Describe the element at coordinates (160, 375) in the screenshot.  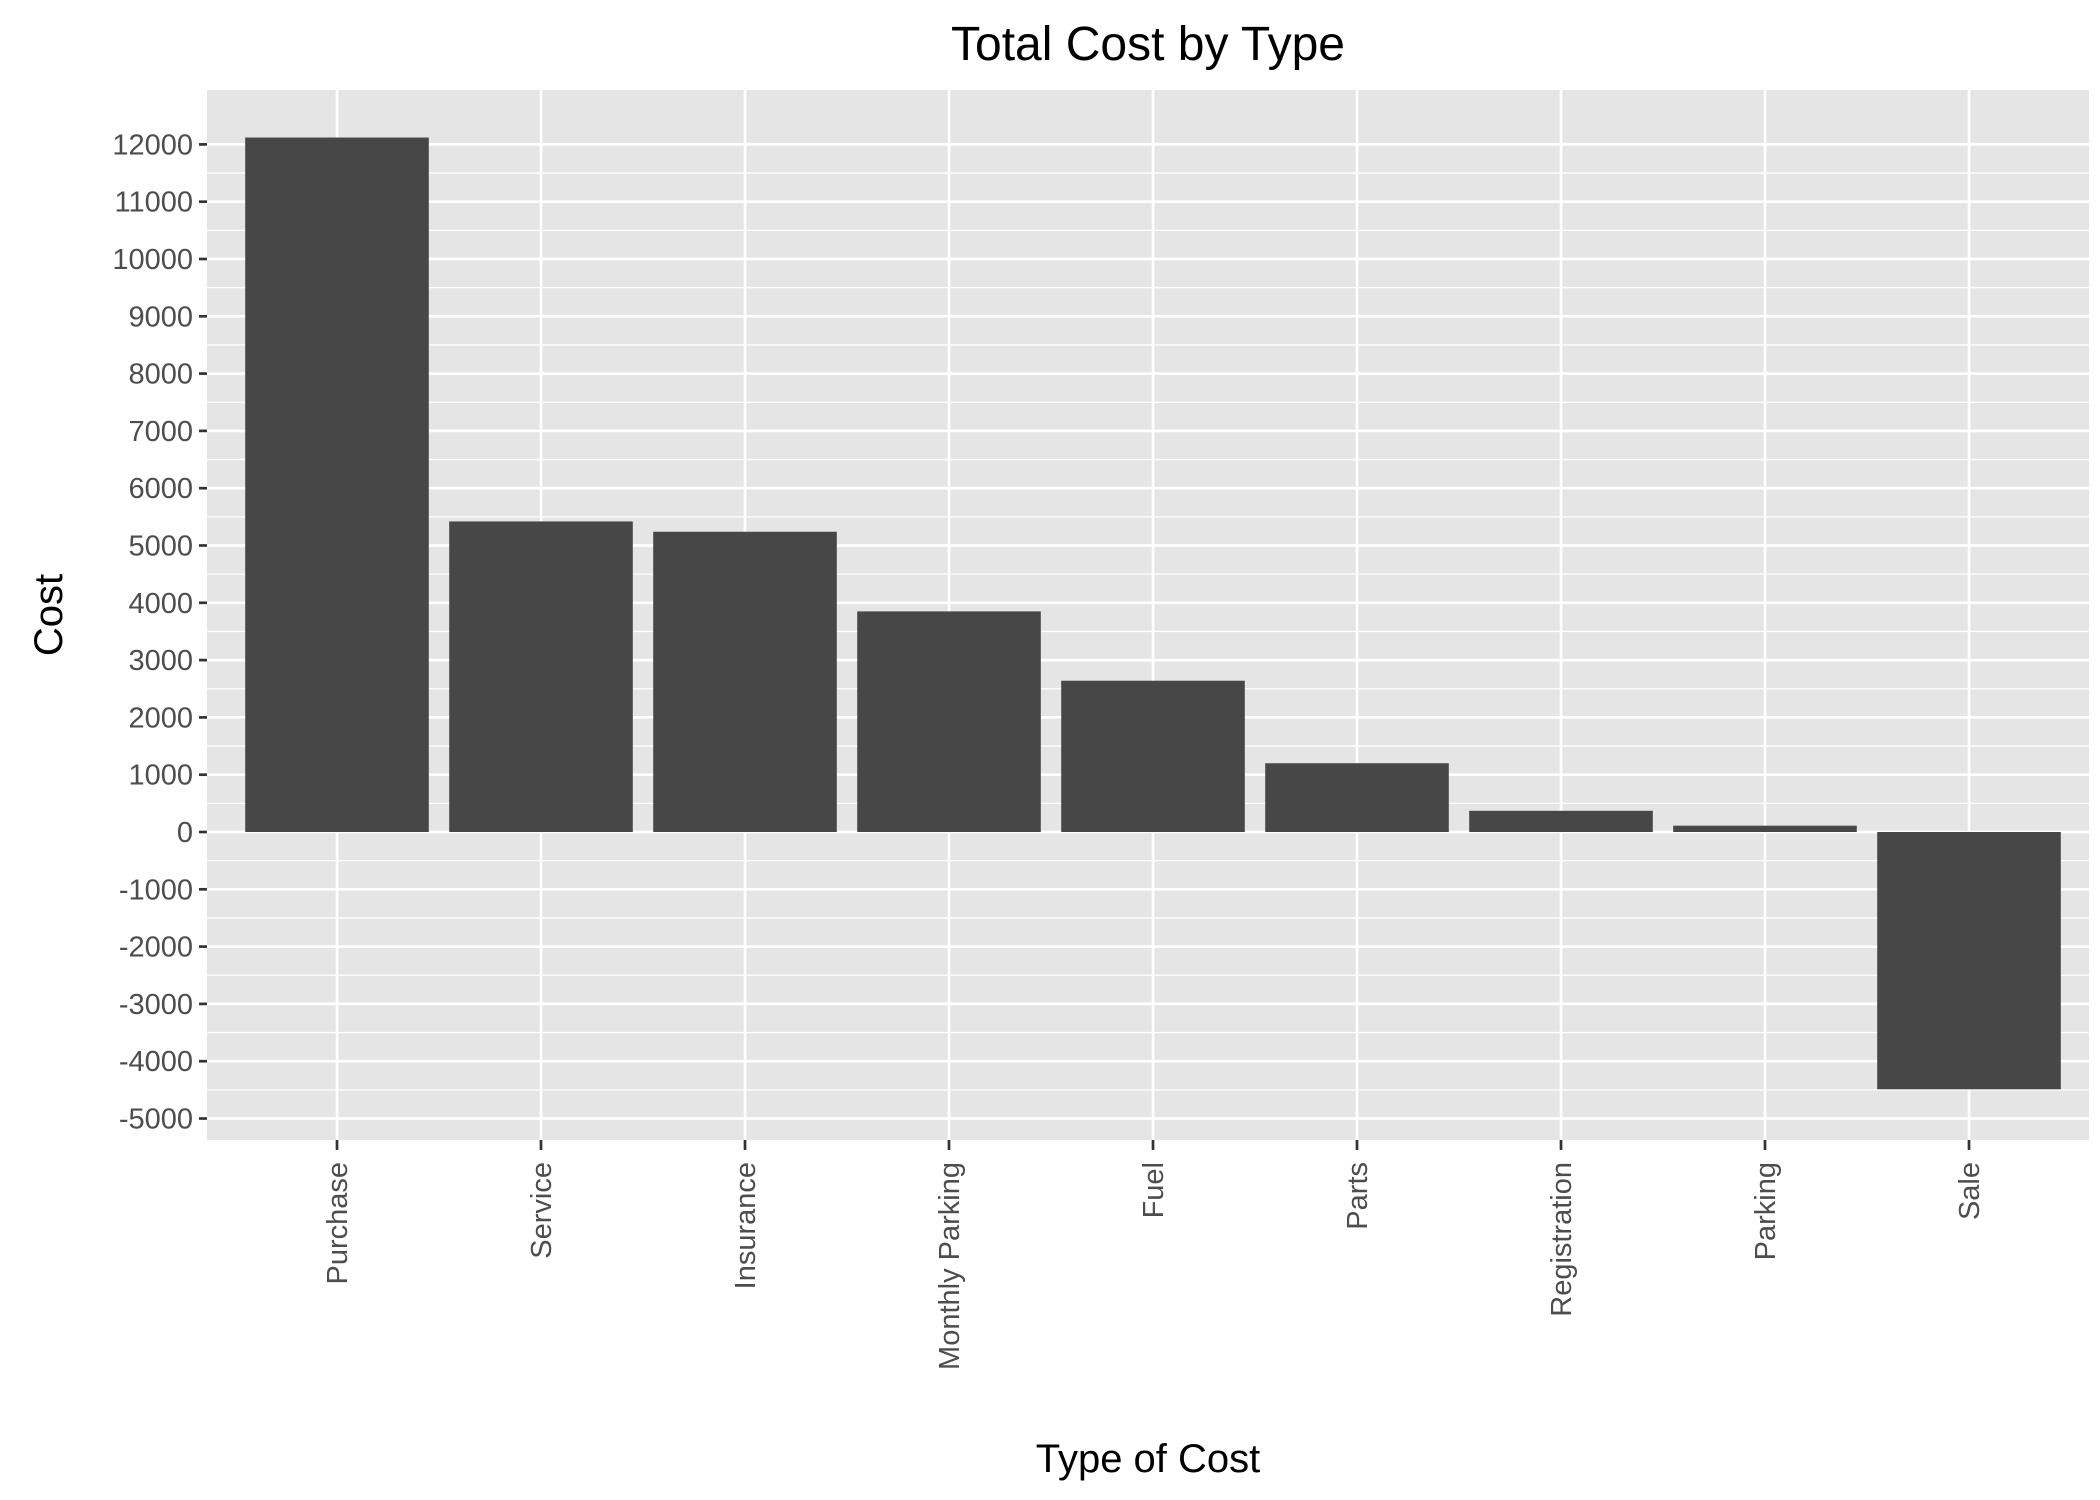
I see `y-tick-label: 8000` at that location.